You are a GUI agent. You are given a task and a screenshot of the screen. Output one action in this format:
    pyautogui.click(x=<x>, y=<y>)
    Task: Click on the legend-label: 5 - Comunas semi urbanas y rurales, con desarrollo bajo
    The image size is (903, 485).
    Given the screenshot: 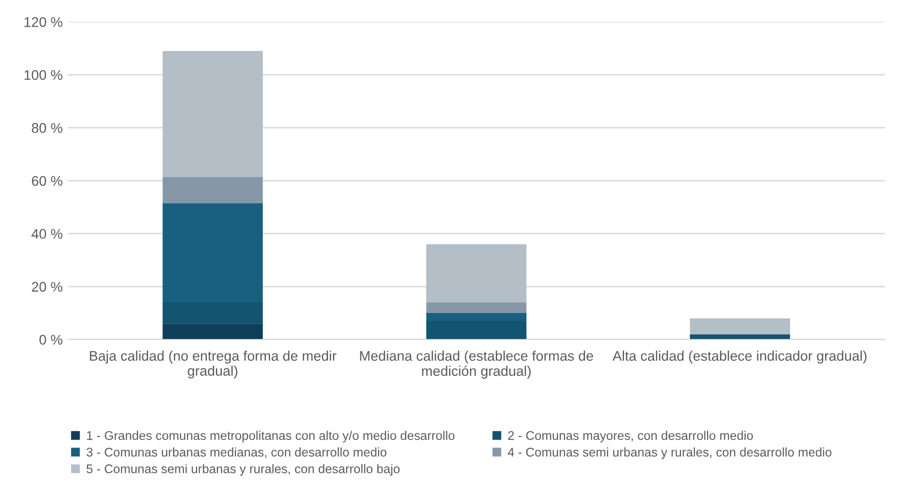 What is the action you would take?
    pyautogui.click(x=243, y=470)
    